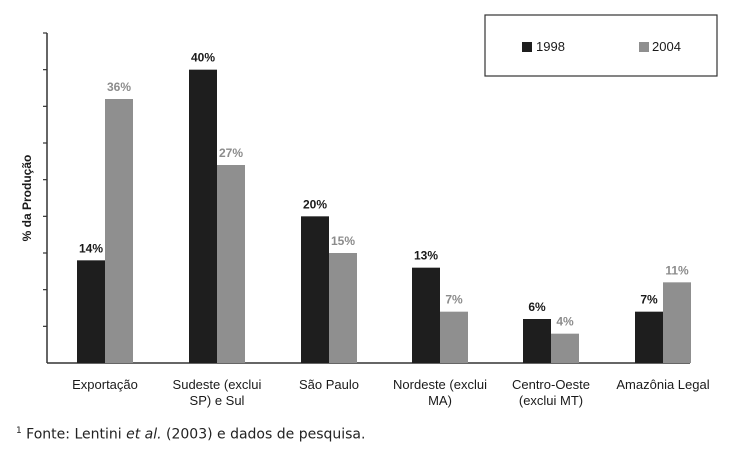 Image resolution: width=752 pixels, height=460 pixels. I want to click on x-tick-line: SP) e Sul, so click(217, 400).